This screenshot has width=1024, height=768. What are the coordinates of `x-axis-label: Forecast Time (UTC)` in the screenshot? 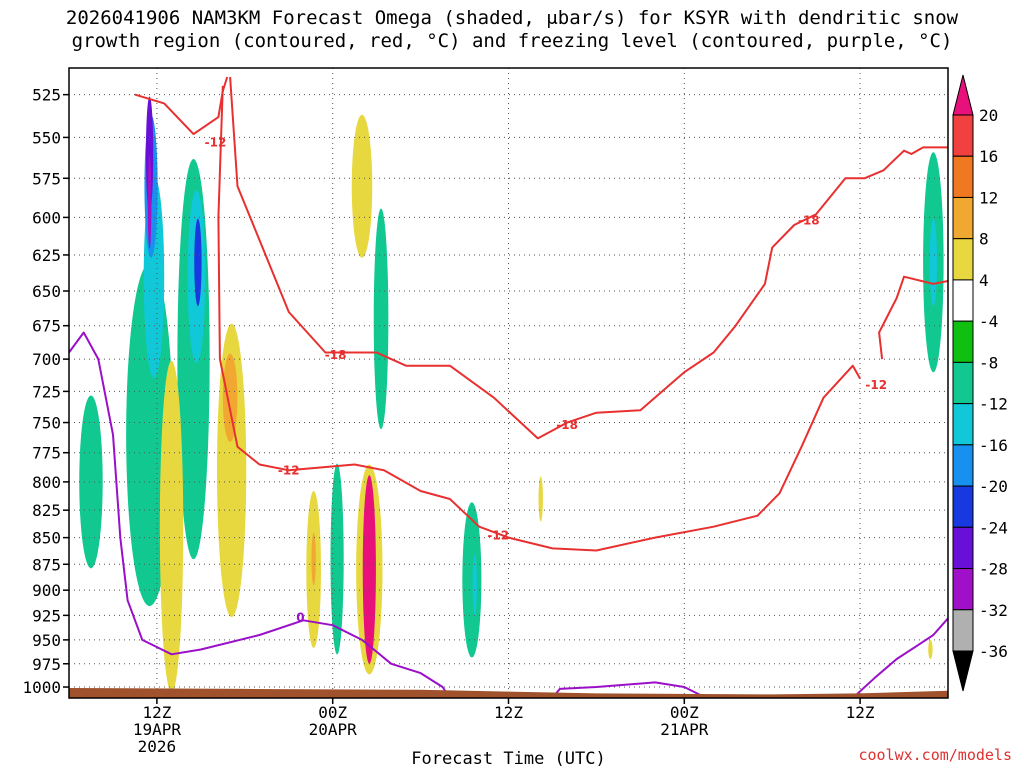 It's located at (508, 758).